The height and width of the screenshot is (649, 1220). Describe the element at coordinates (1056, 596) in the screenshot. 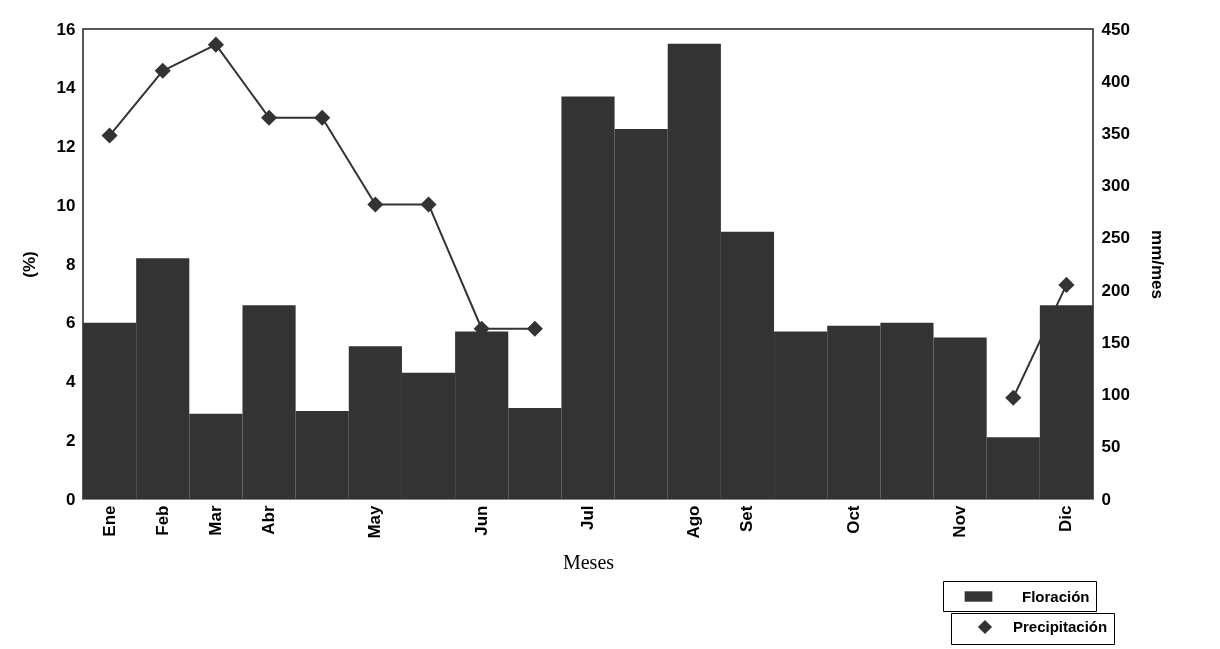

I see `legend-label: Floración` at that location.